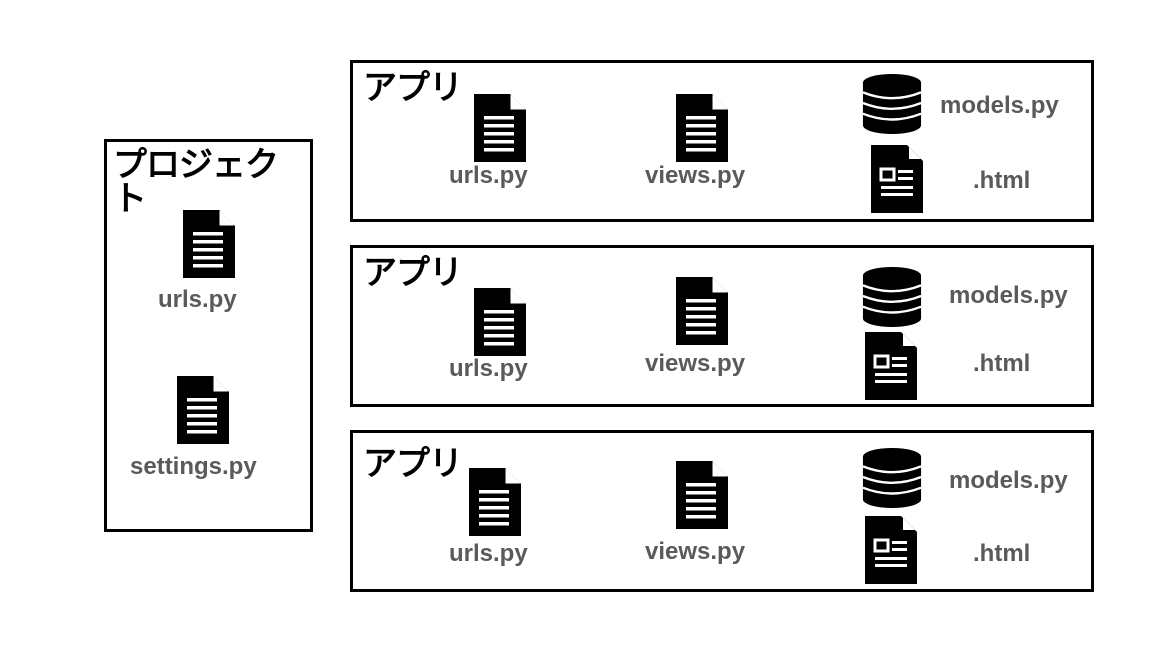 This screenshot has height=653, width=1162. What do you see at coordinates (197, 299) in the screenshot?
I see `project-urls-label: urls.py` at bounding box center [197, 299].